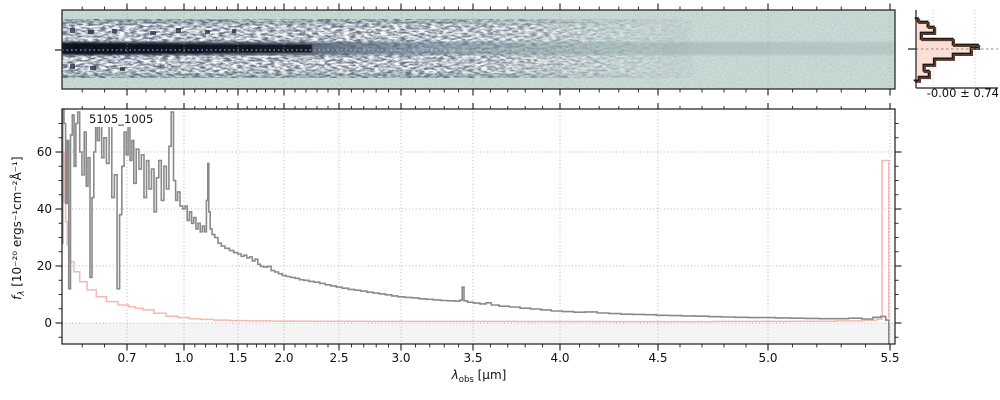  I want to click on y-tick-label: 60, so click(44, 152).